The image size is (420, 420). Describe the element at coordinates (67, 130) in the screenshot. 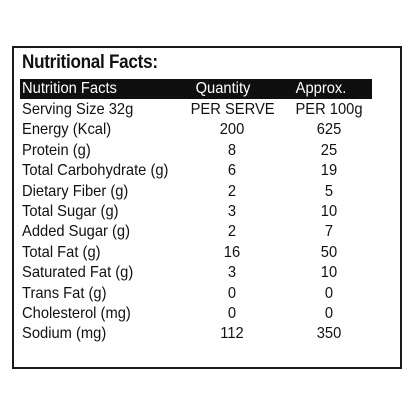

I see `row-label: Energy (Kcal)` at that location.